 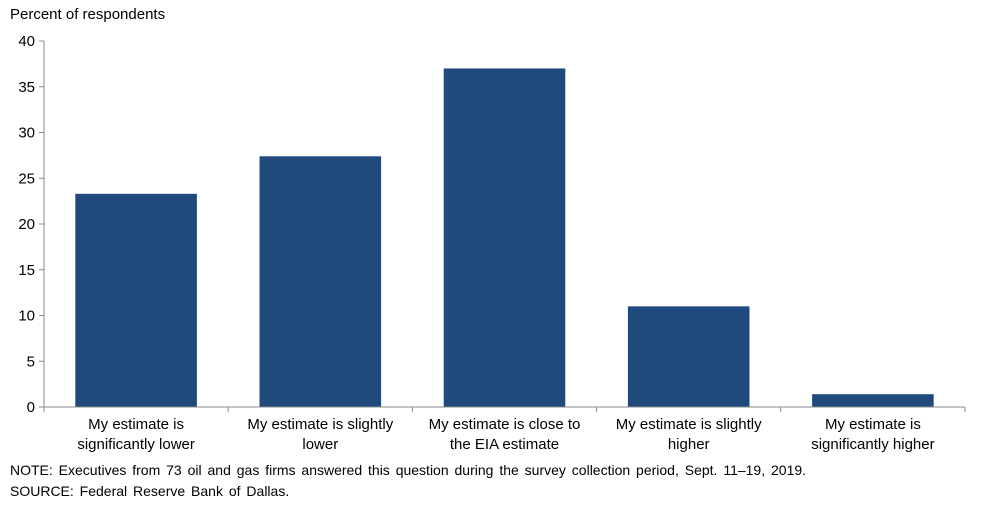 What do you see at coordinates (26, 178) in the screenshot?
I see `y-tick-label: 25` at bounding box center [26, 178].